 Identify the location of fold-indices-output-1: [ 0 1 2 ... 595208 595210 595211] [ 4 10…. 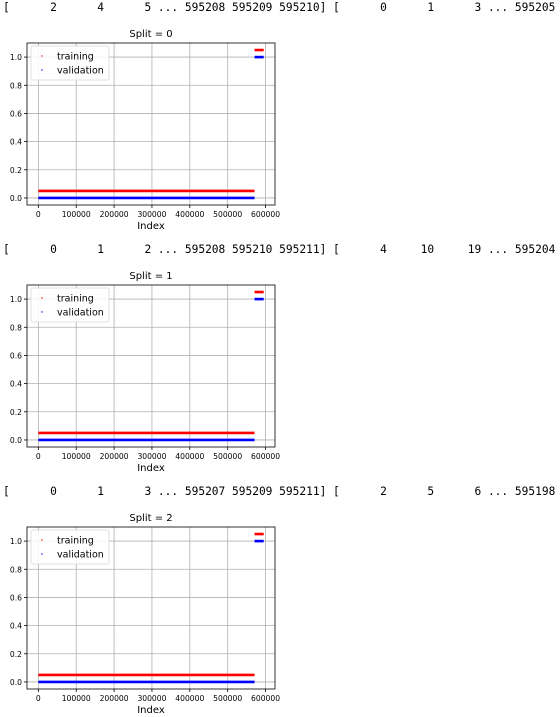
(279, 249).